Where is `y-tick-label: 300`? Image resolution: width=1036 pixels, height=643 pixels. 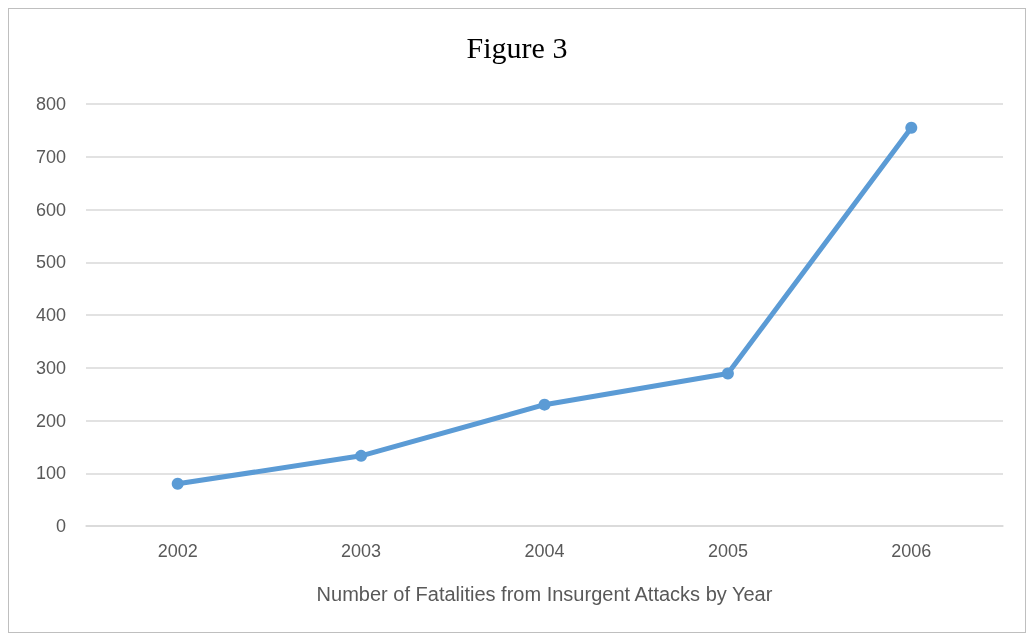 y-tick-label: 300 is located at coordinates (50, 367).